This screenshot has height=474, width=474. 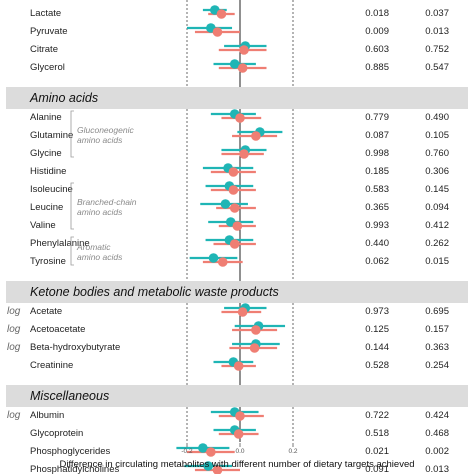 I want to click on table-row: Citrate 0.603 0.752, so click(x=239, y=48).